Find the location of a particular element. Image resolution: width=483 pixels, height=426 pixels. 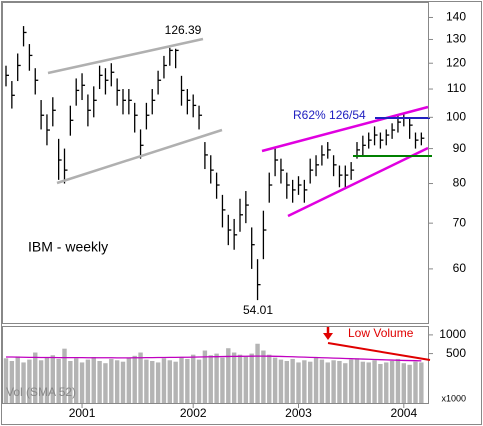

y-tick-label: 500 is located at coordinates (456, 353).